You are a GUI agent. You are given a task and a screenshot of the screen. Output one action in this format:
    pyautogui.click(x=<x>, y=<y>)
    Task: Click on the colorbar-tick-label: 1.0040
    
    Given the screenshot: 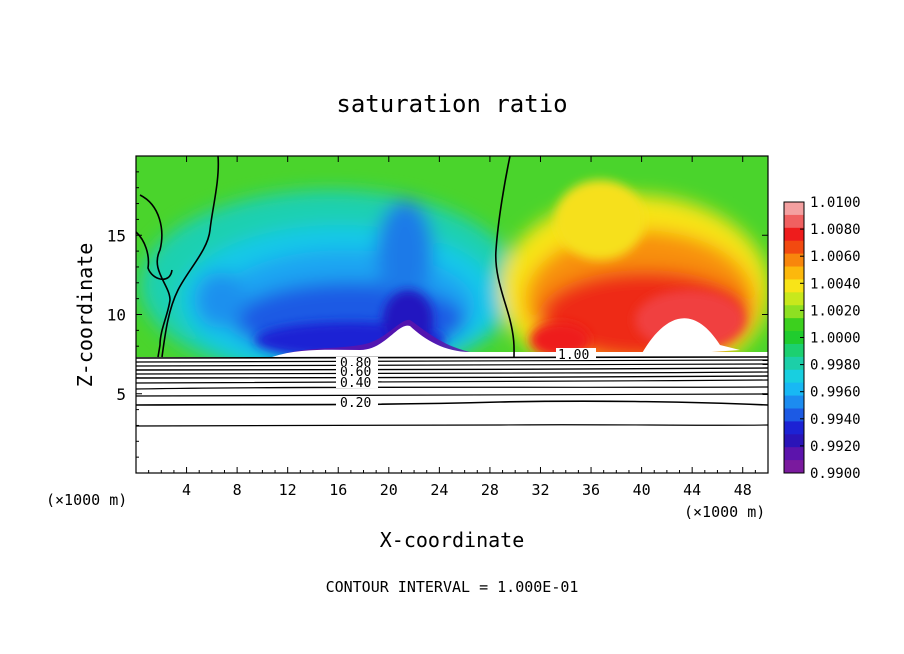 What is the action you would take?
    pyautogui.click(x=835, y=284)
    